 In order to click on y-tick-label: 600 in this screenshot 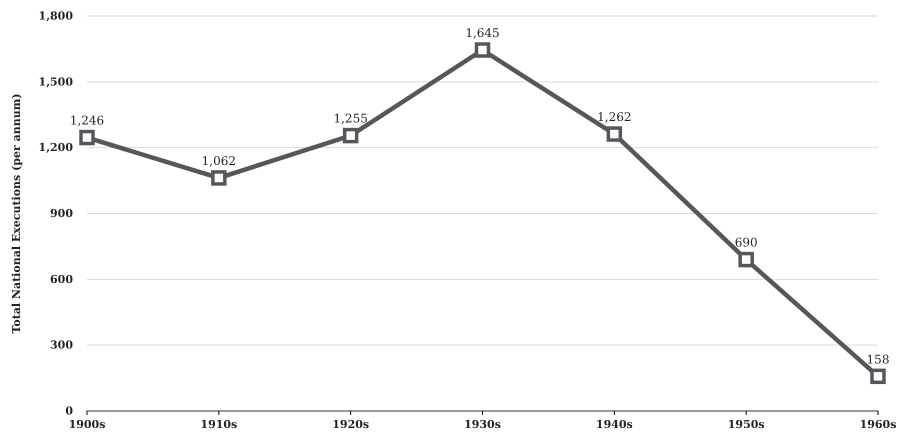, I will do `click(62, 279)`.